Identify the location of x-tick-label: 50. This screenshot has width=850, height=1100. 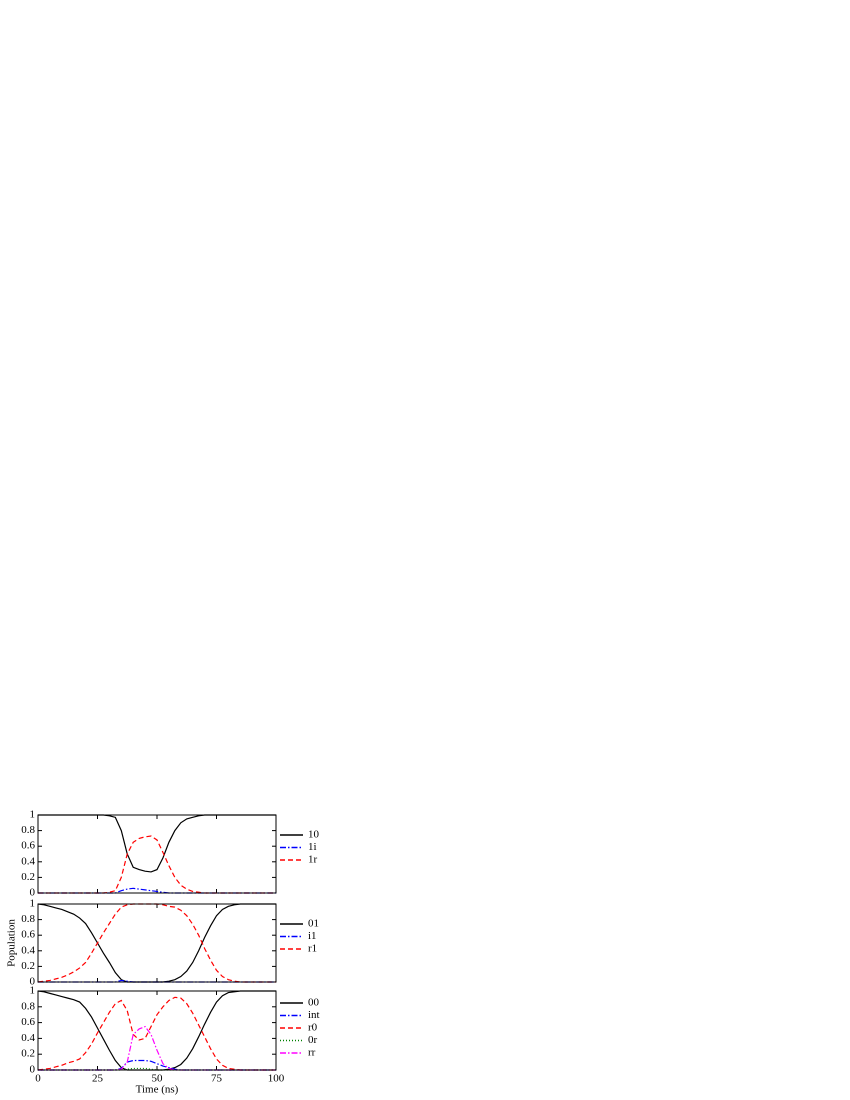
(158, 1079).